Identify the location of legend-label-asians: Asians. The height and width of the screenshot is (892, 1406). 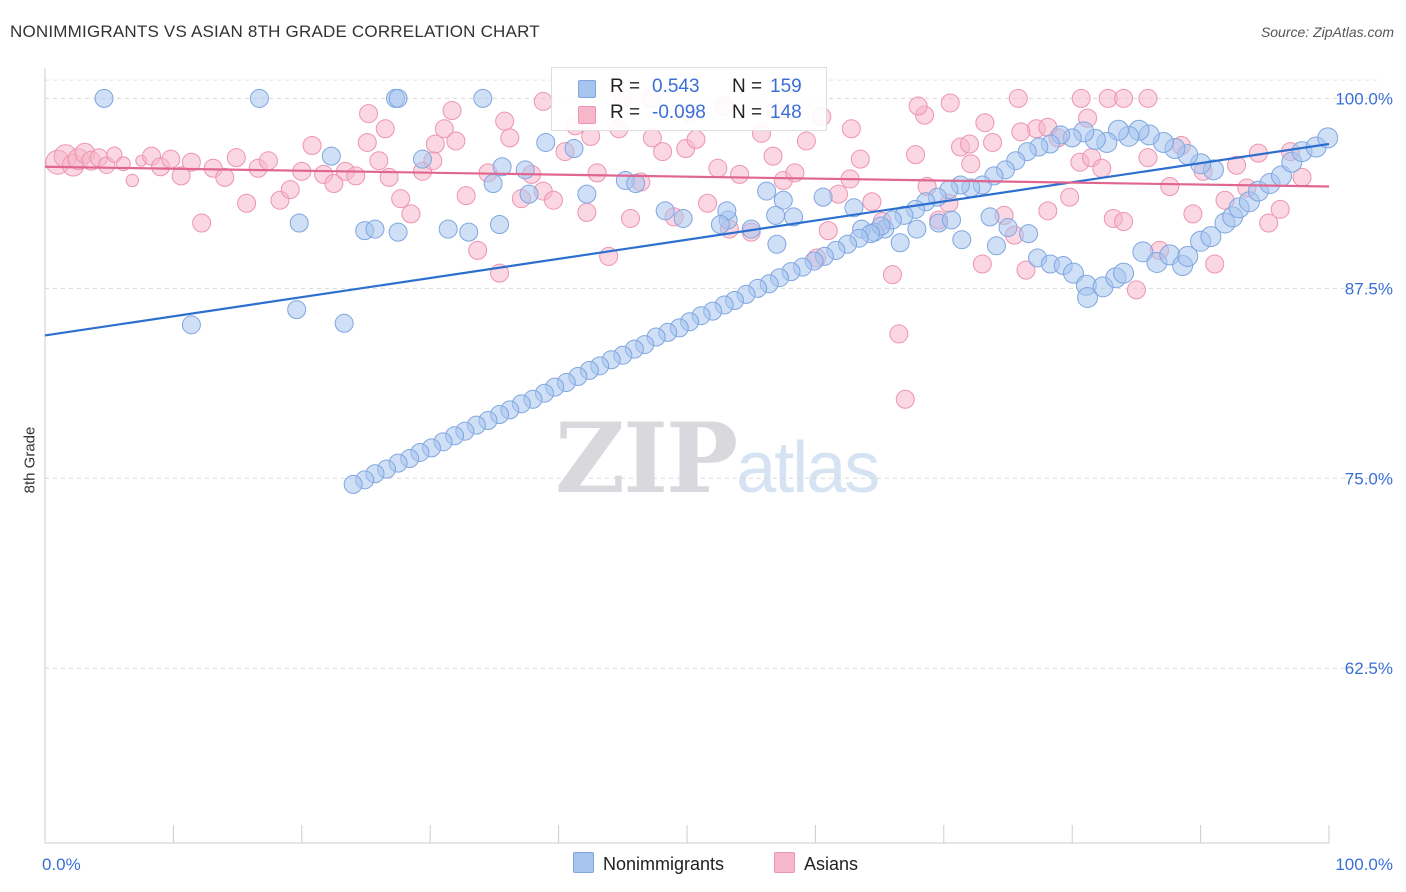
(831, 864).